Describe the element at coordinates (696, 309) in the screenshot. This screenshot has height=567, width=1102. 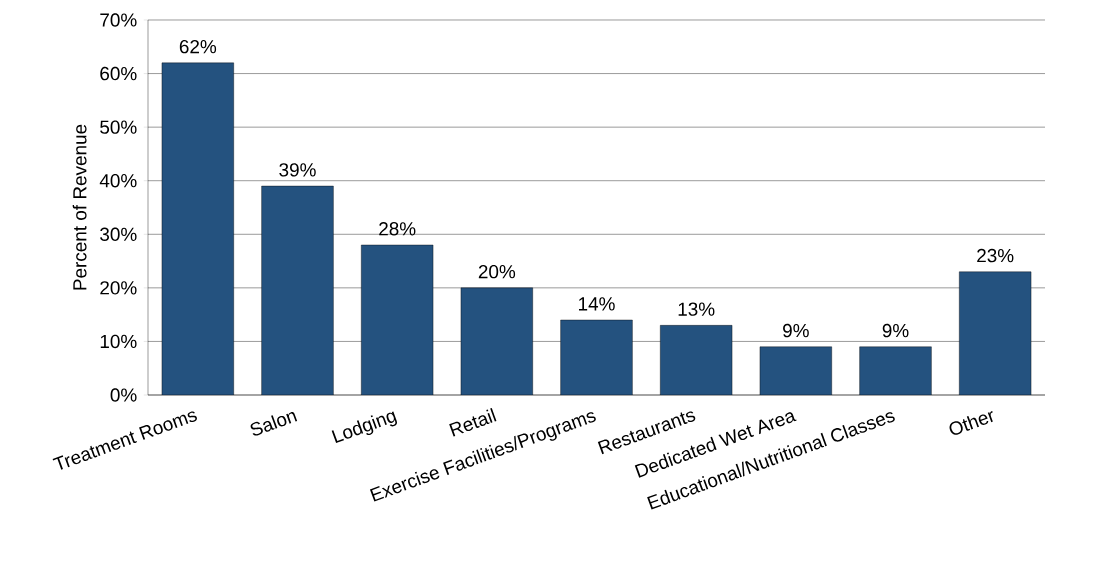
I see `data-label: 13%` at that location.